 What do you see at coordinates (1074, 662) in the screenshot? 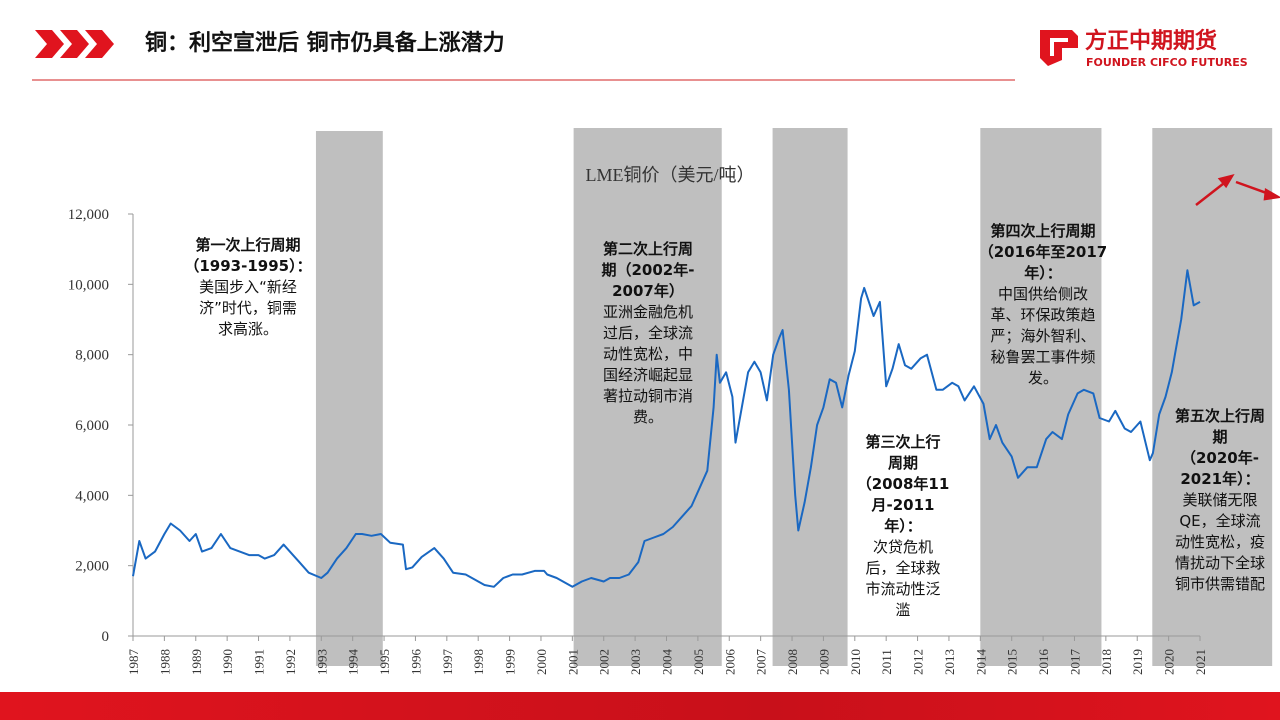
I see `x-tick-label: 2017` at bounding box center [1074, 662].